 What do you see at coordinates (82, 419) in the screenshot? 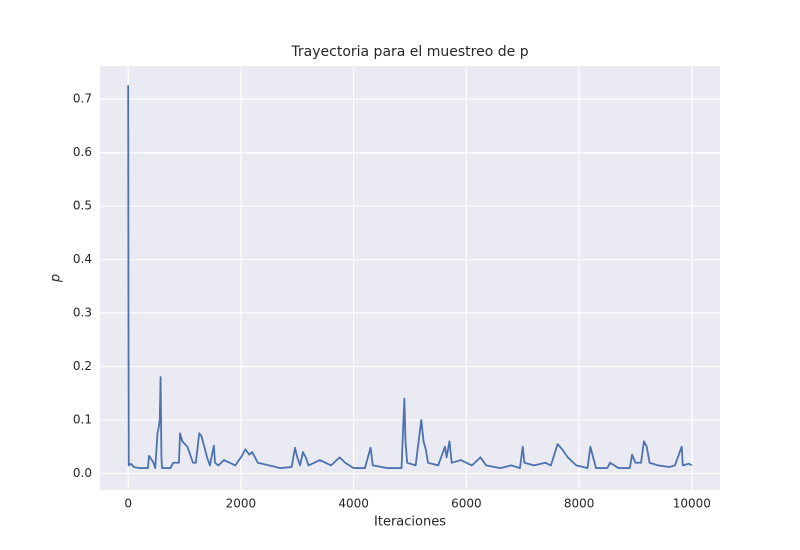
I see `y-tick-label: 0.1` at bounding box center [82, 419].